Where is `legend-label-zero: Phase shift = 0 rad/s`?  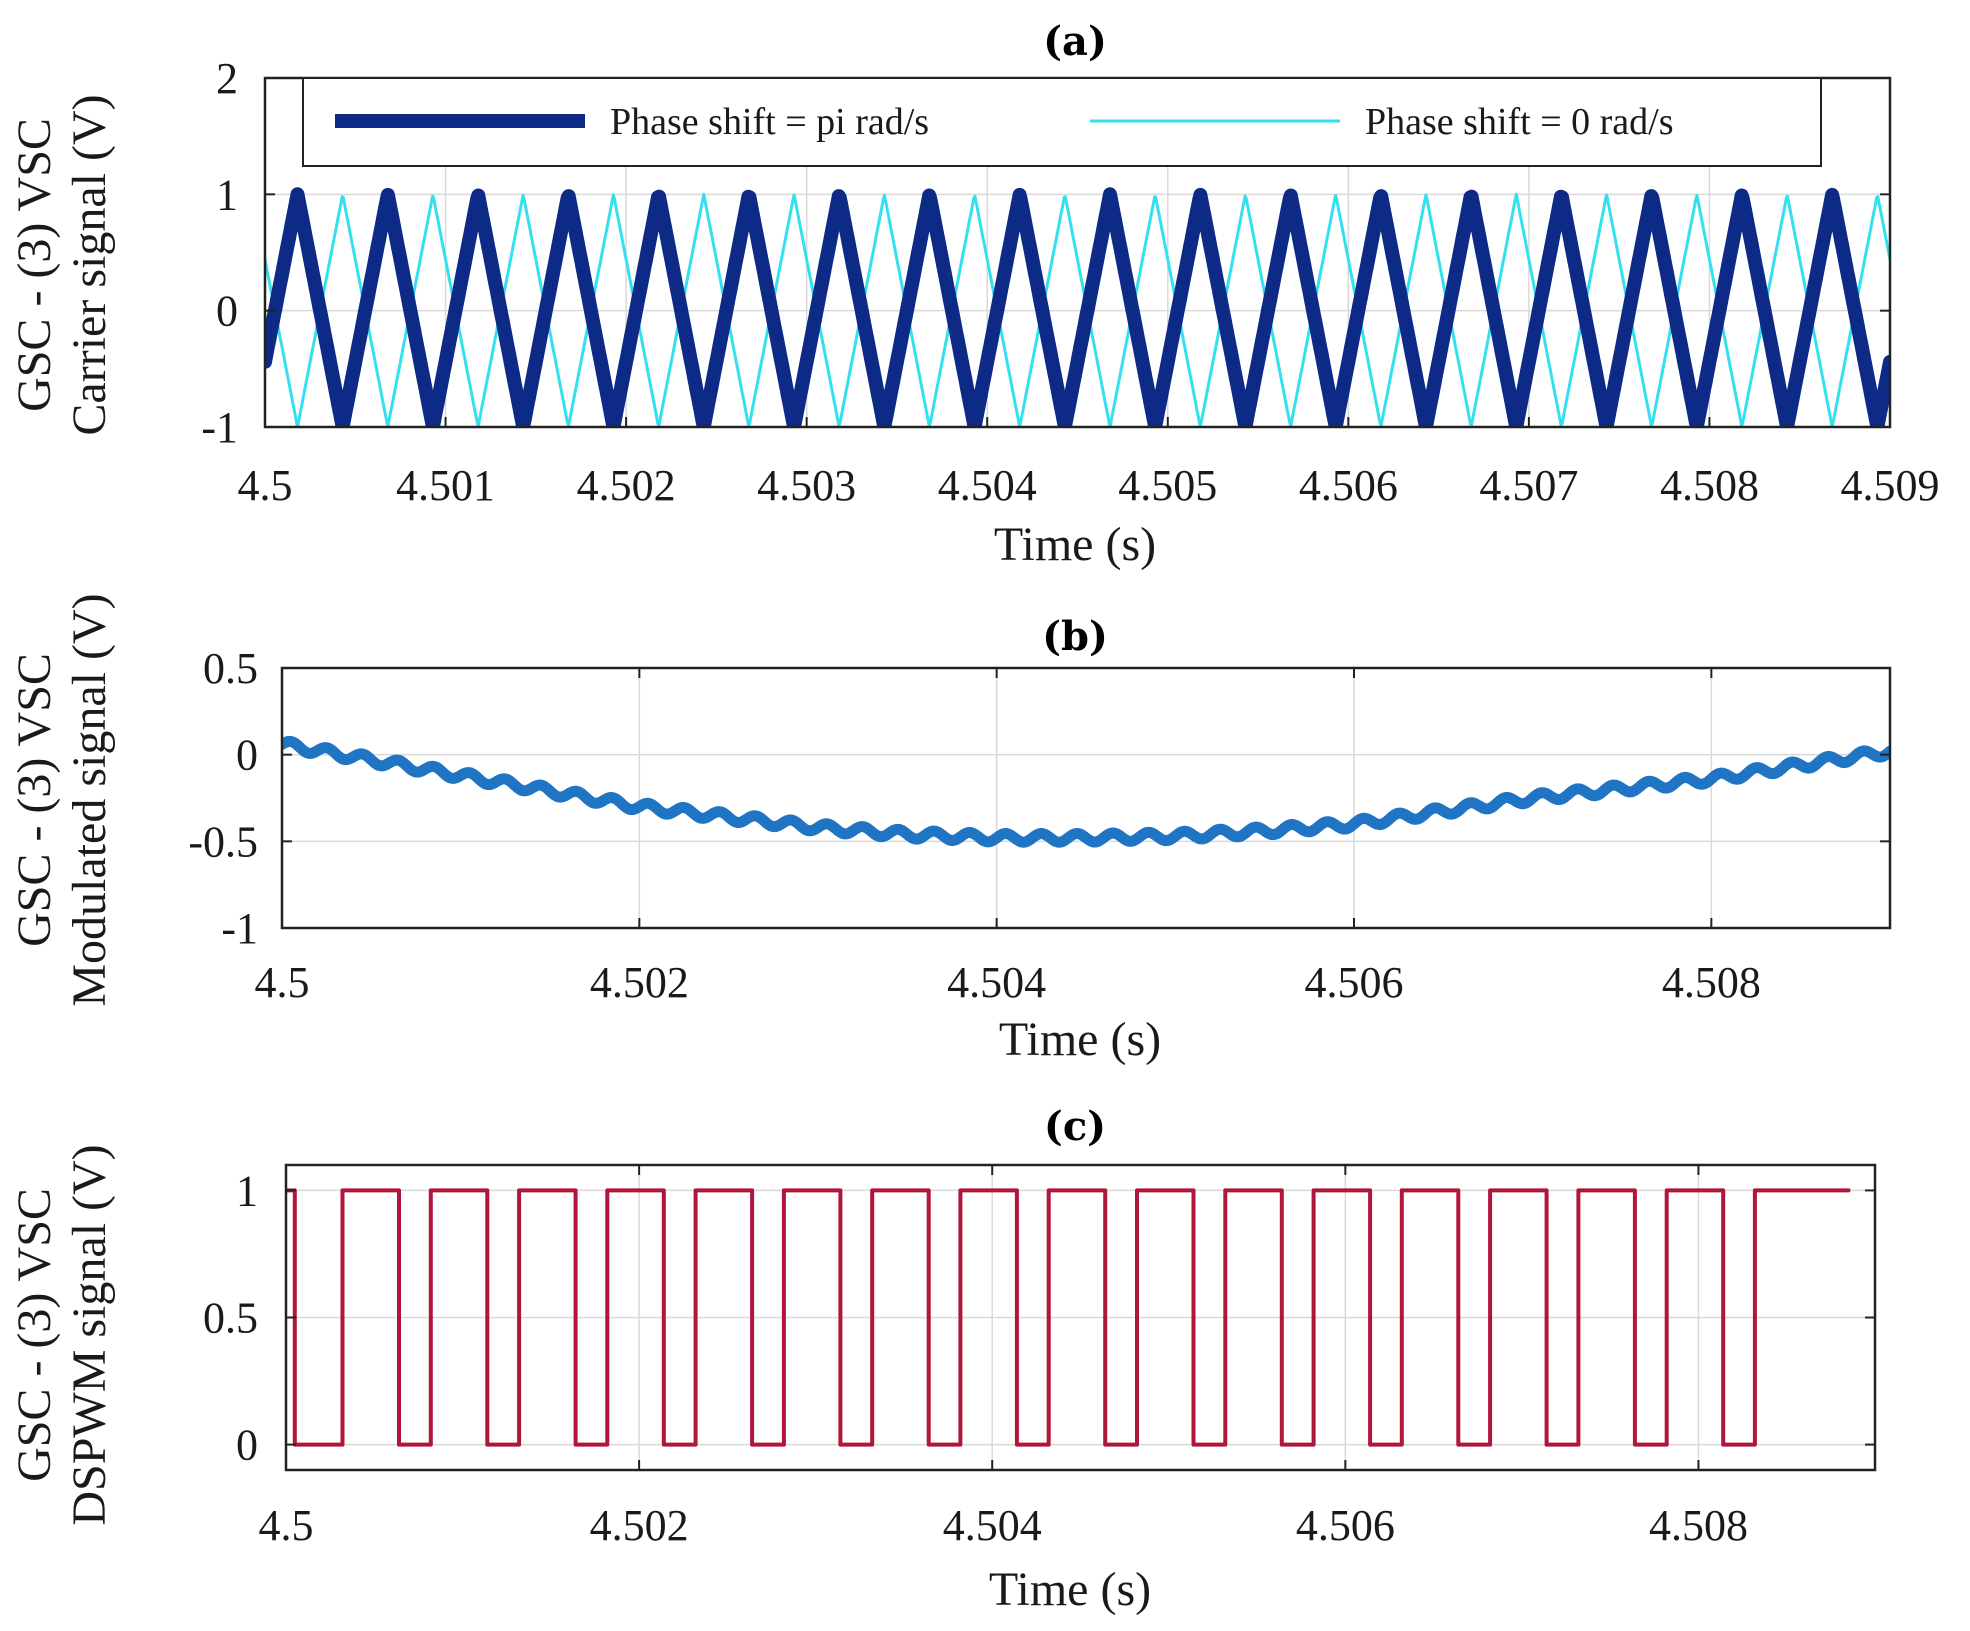 legend-label-zero: Phase shift = 0 rad/s is located at coordinates (1519, 122).